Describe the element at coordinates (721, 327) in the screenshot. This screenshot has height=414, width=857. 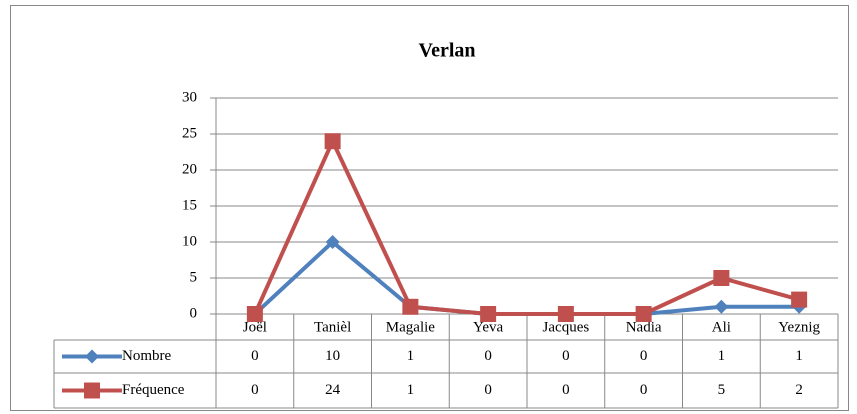
I see `x-tick-label: Ali` at that location.